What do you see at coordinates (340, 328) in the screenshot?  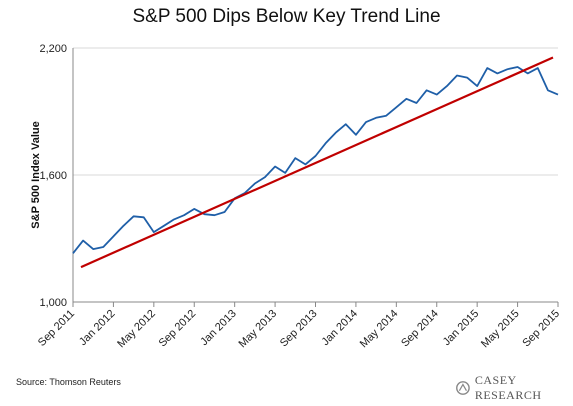 I see `x-tick-label: Jan 2014` at bounding box center [340, 328].